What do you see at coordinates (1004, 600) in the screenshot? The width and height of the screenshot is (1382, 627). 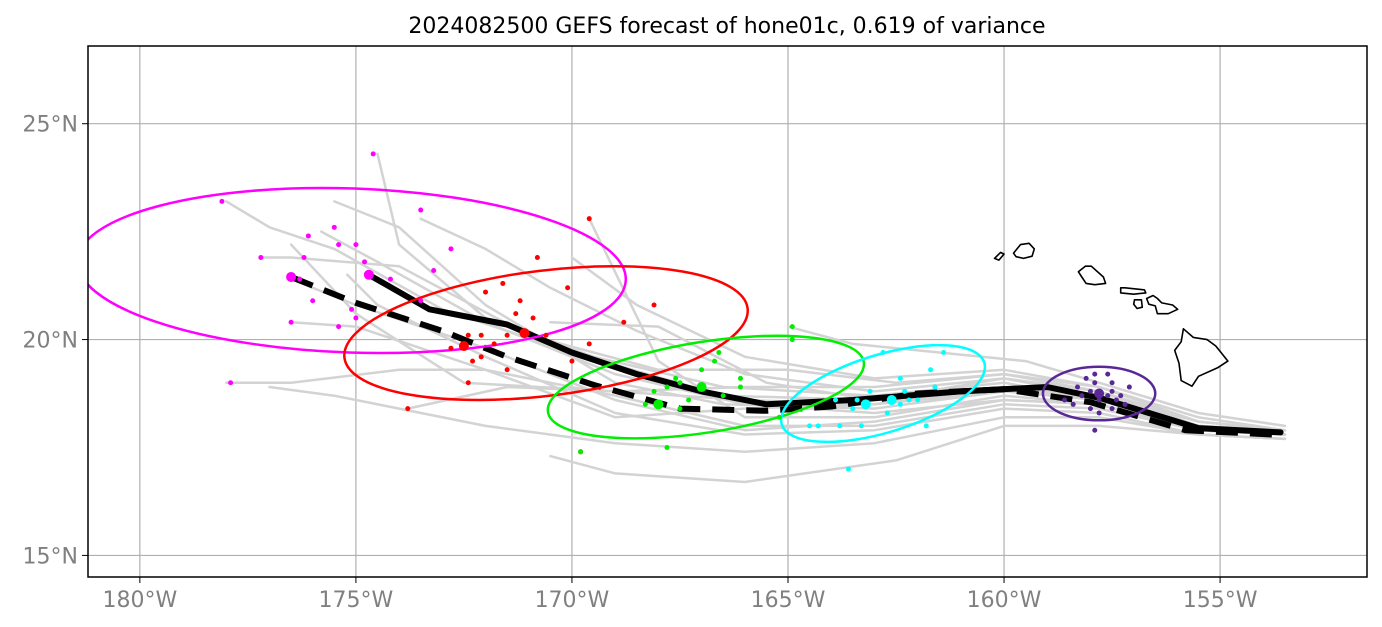 I see `x-tick-label: 160°W` at bounding box center [1004, 600].